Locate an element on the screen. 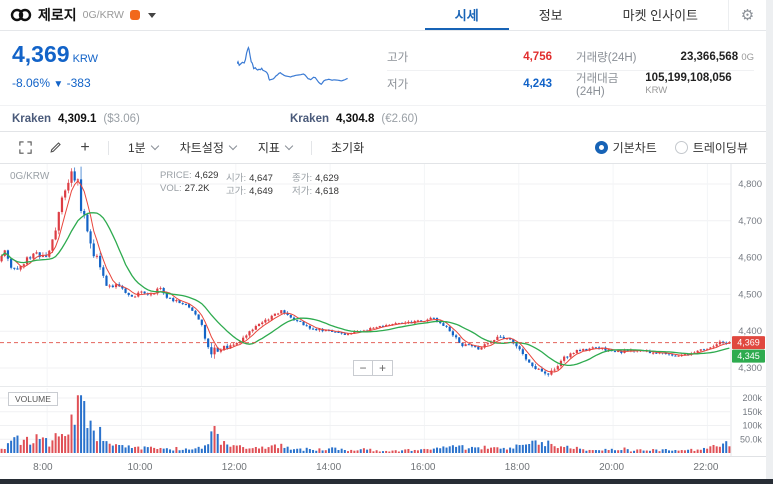  gear-icon: ⚙ is located at coordinates (747, 15).